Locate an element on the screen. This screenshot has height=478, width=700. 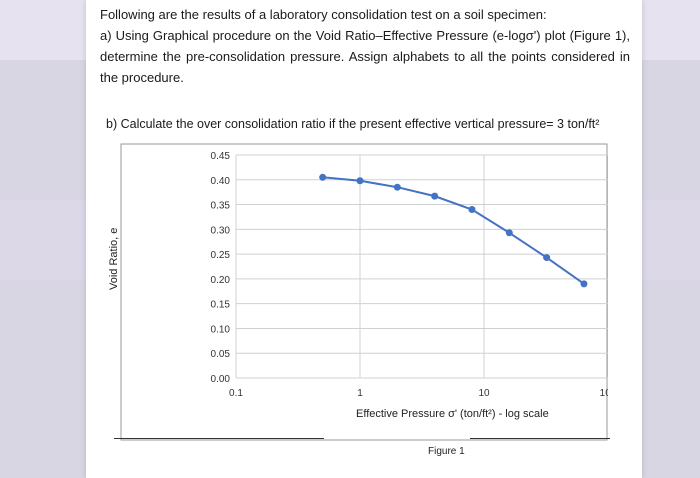
answer-line-left is located at coordinates (219, 438).